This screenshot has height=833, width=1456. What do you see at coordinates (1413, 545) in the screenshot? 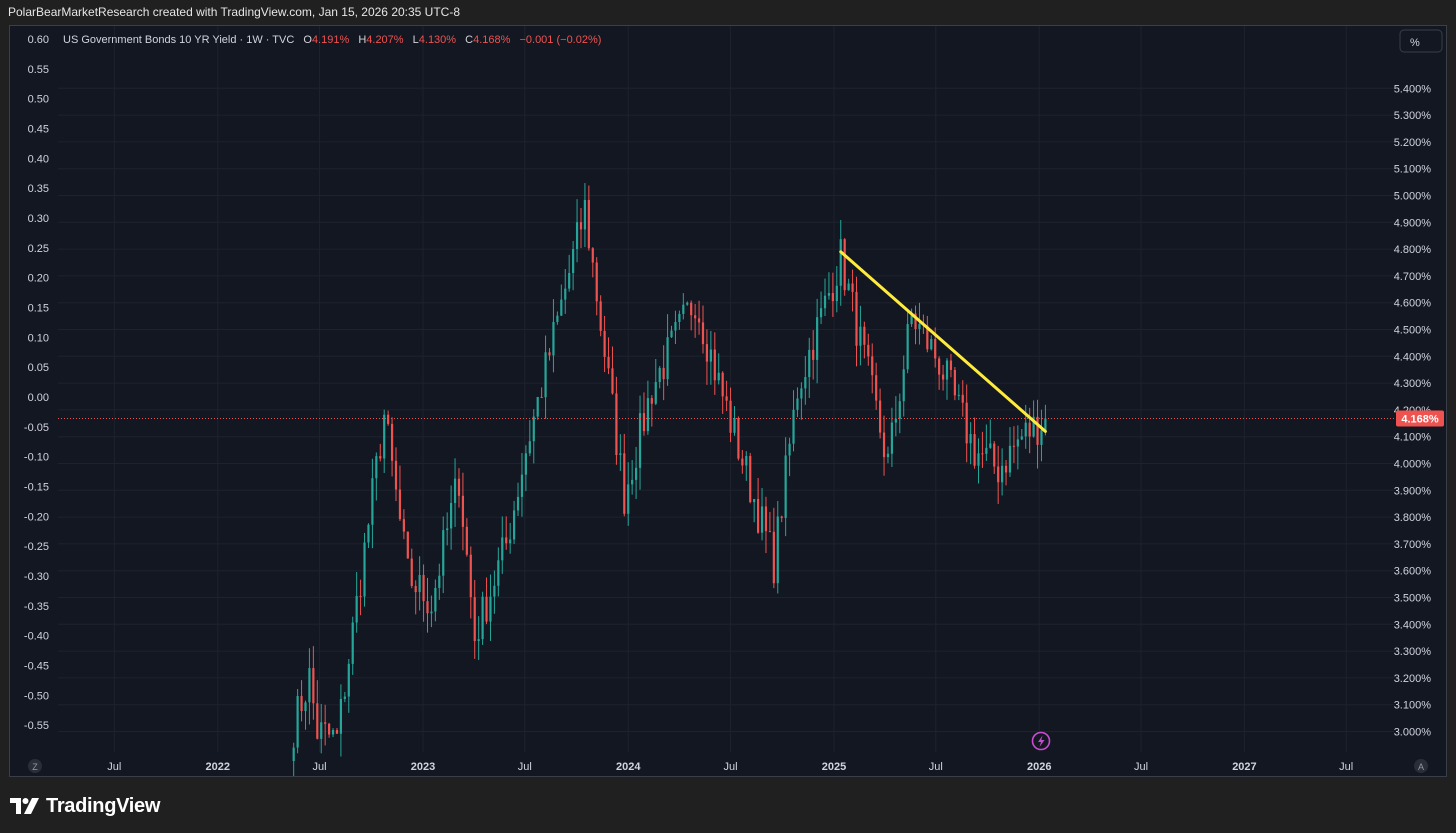
I see `right-axis-tick-label: 3.700%` at bounding box center [1413, 545].